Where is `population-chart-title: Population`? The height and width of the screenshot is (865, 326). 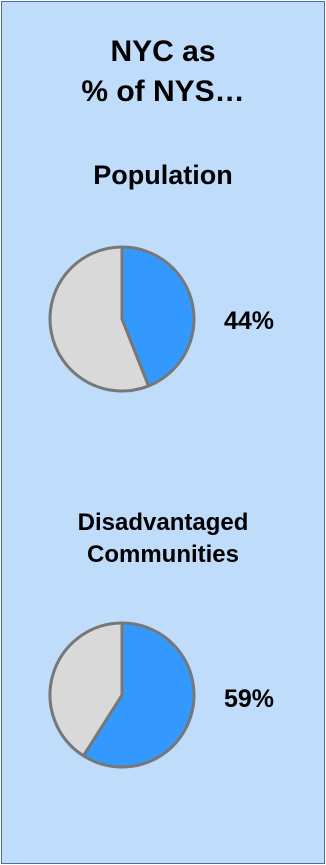
population-chart-title: Population is located at coordinates (163, 175).